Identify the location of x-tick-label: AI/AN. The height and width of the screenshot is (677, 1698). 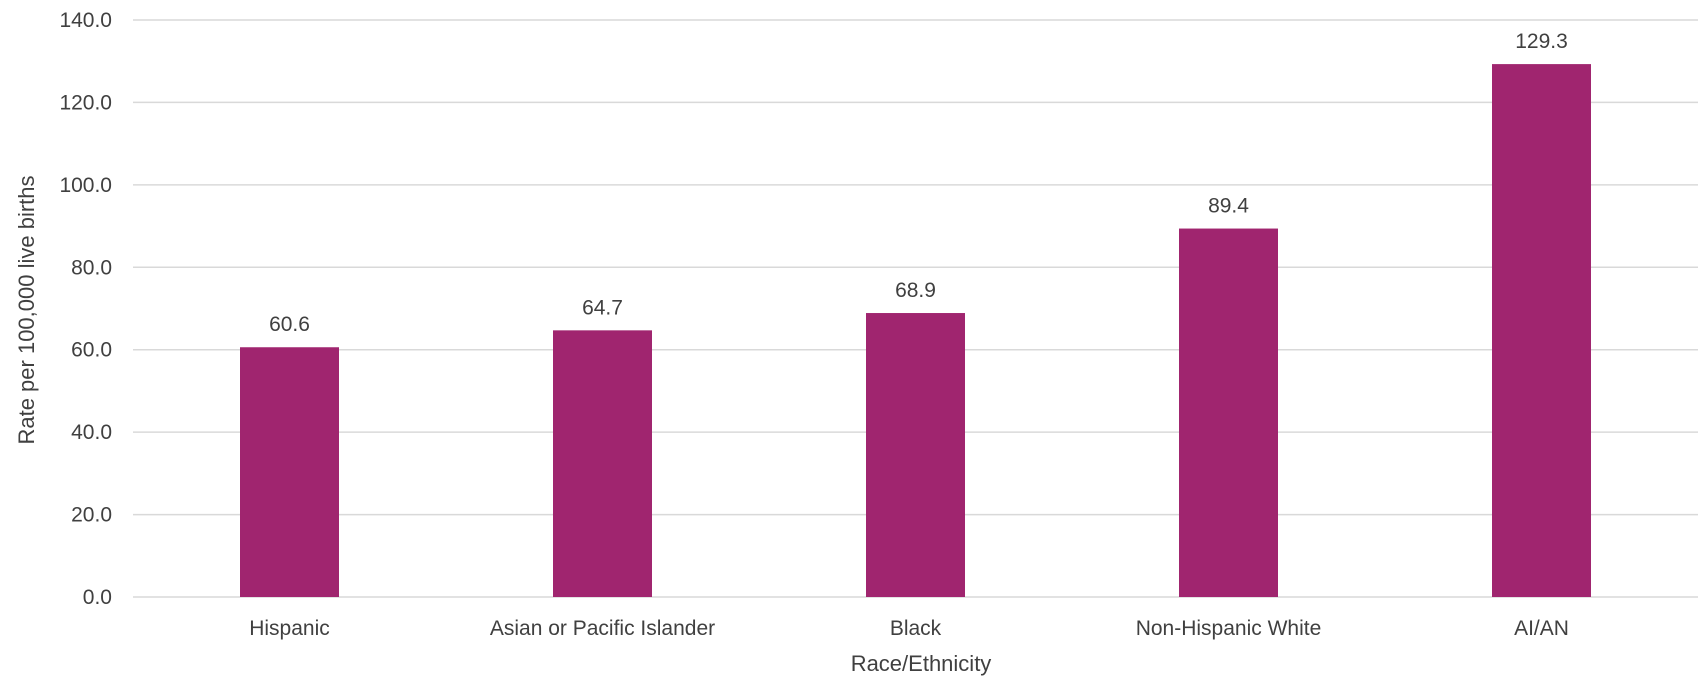
(1541, 628).